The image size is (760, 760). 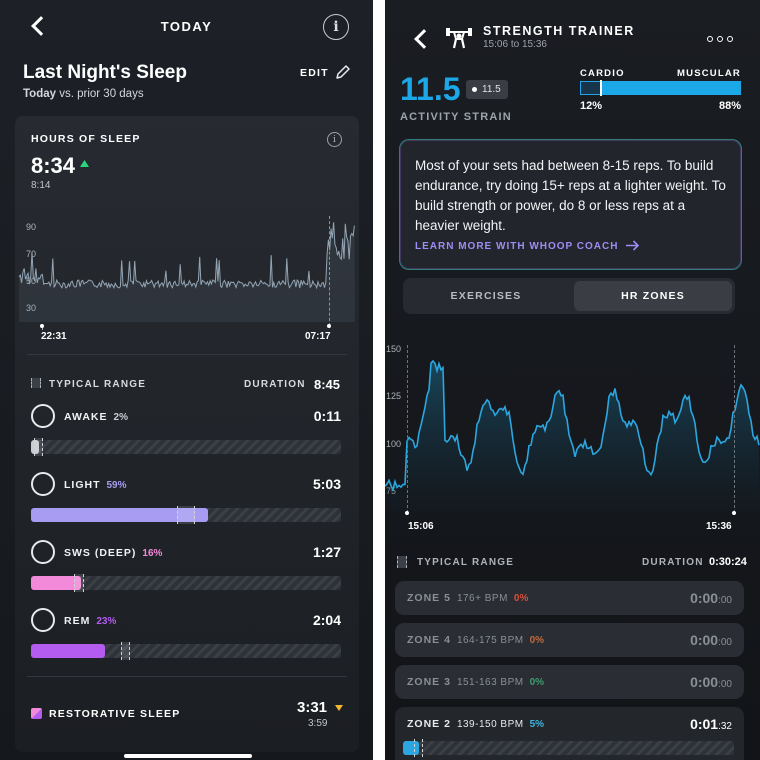 I want to click on coach-link: LEARN MORE WITH WHOOP COACH, so click(x=527, y=246).